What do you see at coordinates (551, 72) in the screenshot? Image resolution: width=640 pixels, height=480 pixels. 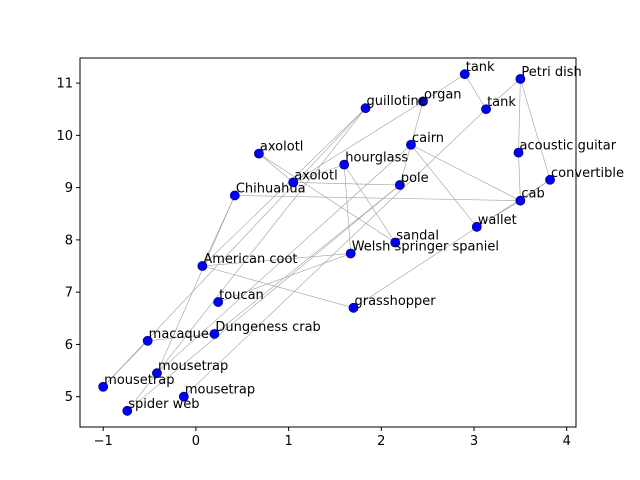 I see `point-label: Petri dish` at bounding box center [551, 72].